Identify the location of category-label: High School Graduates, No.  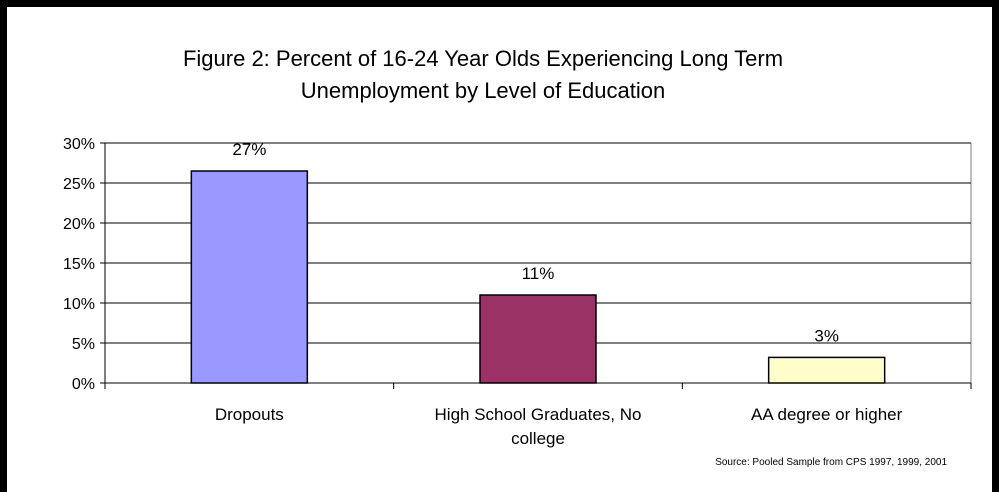
(538, 414).